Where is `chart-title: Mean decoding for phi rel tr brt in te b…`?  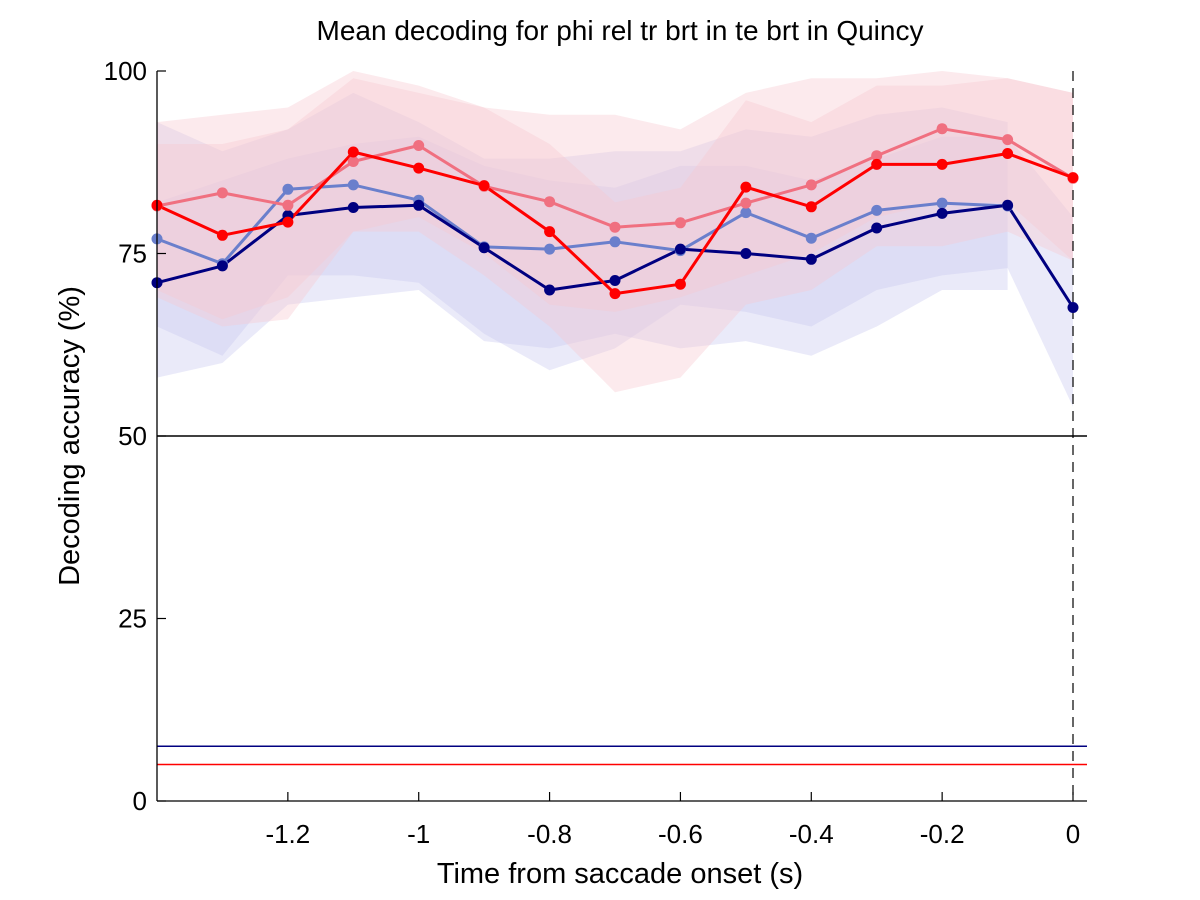
chart-title: Mean decoding for phi rel tr brt in te b… is located at coordinates (620, 30).